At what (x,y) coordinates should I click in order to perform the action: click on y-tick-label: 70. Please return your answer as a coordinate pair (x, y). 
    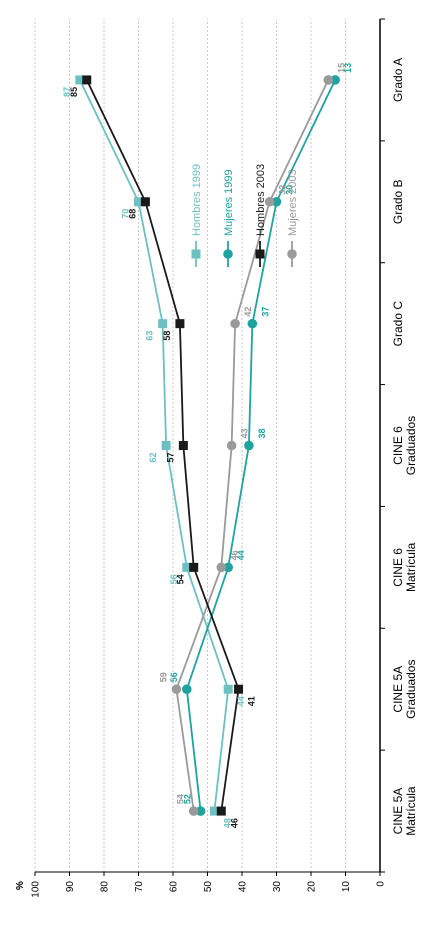
    Looking at the image, I should click on (139, 887).